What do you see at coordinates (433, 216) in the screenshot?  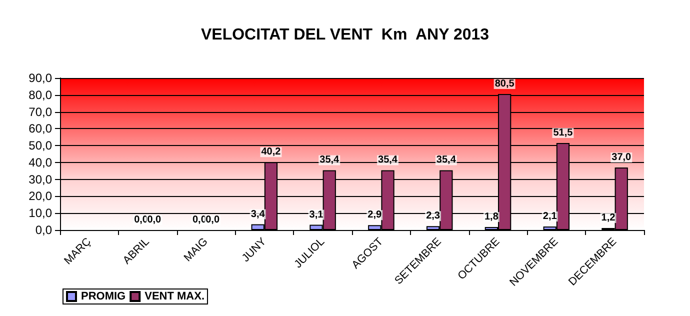 I see `data-label: 2,3` at bounding box center [433, 216].